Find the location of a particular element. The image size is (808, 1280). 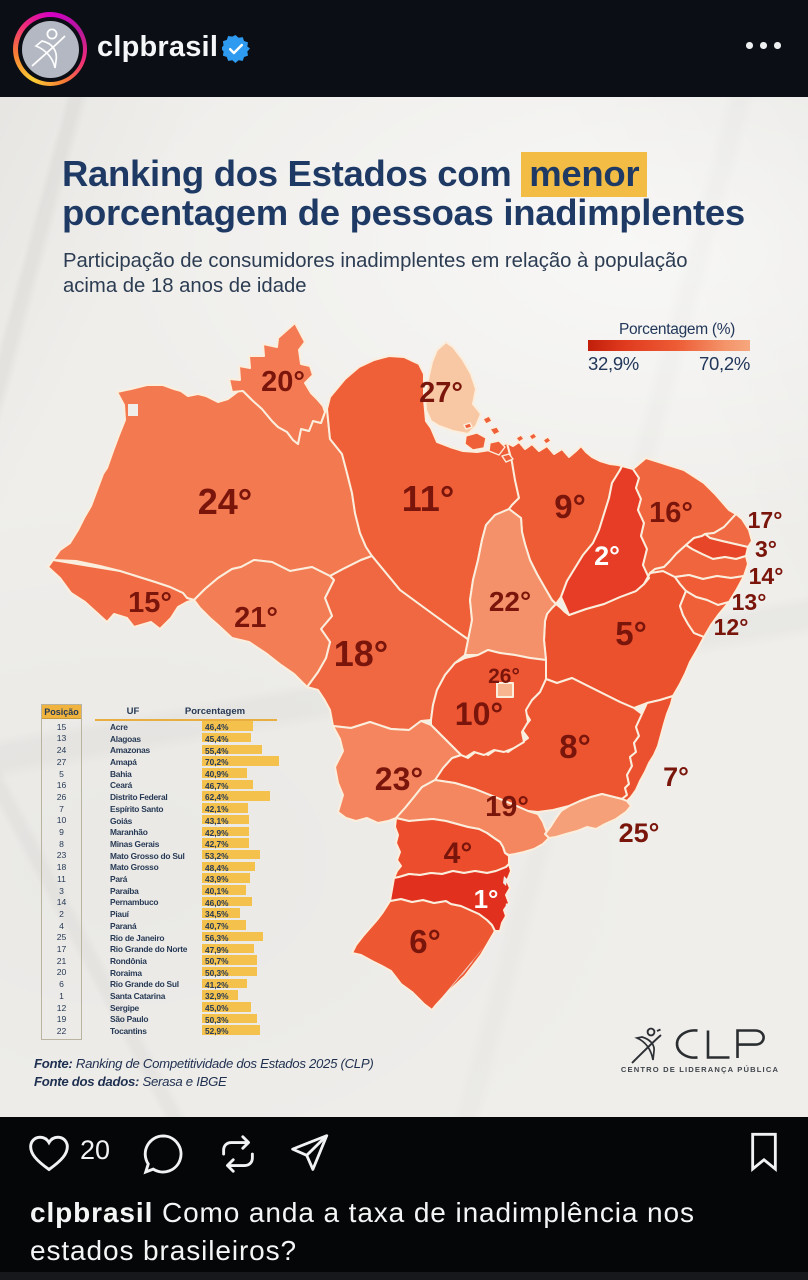

svg-text: 27° is located at coordinates (441, 393).